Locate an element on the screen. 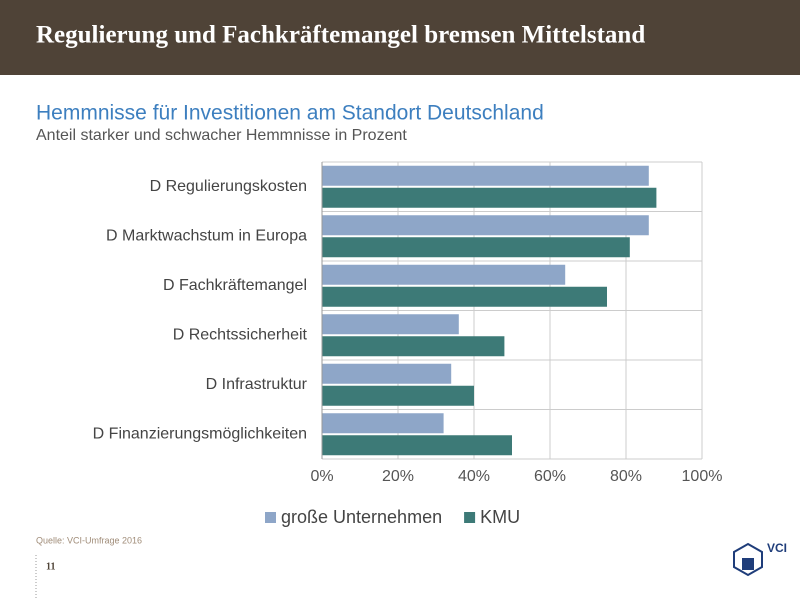  y-tick-label: D Finanzierungsmöglichkeiten is located at coordinates (200, 433).